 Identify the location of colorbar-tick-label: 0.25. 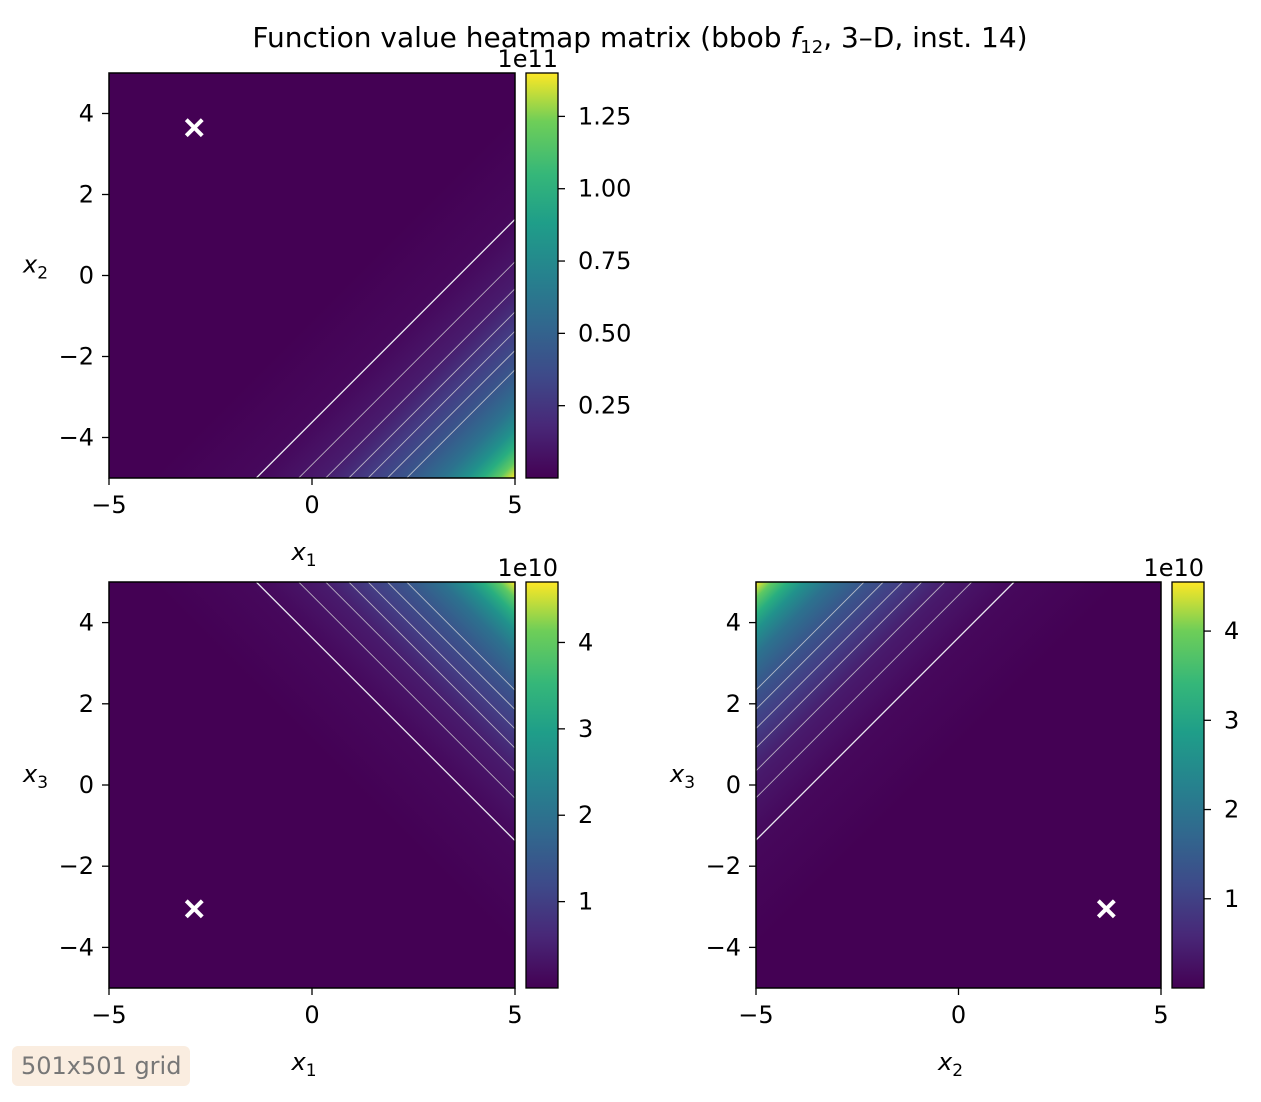
(604, 406).